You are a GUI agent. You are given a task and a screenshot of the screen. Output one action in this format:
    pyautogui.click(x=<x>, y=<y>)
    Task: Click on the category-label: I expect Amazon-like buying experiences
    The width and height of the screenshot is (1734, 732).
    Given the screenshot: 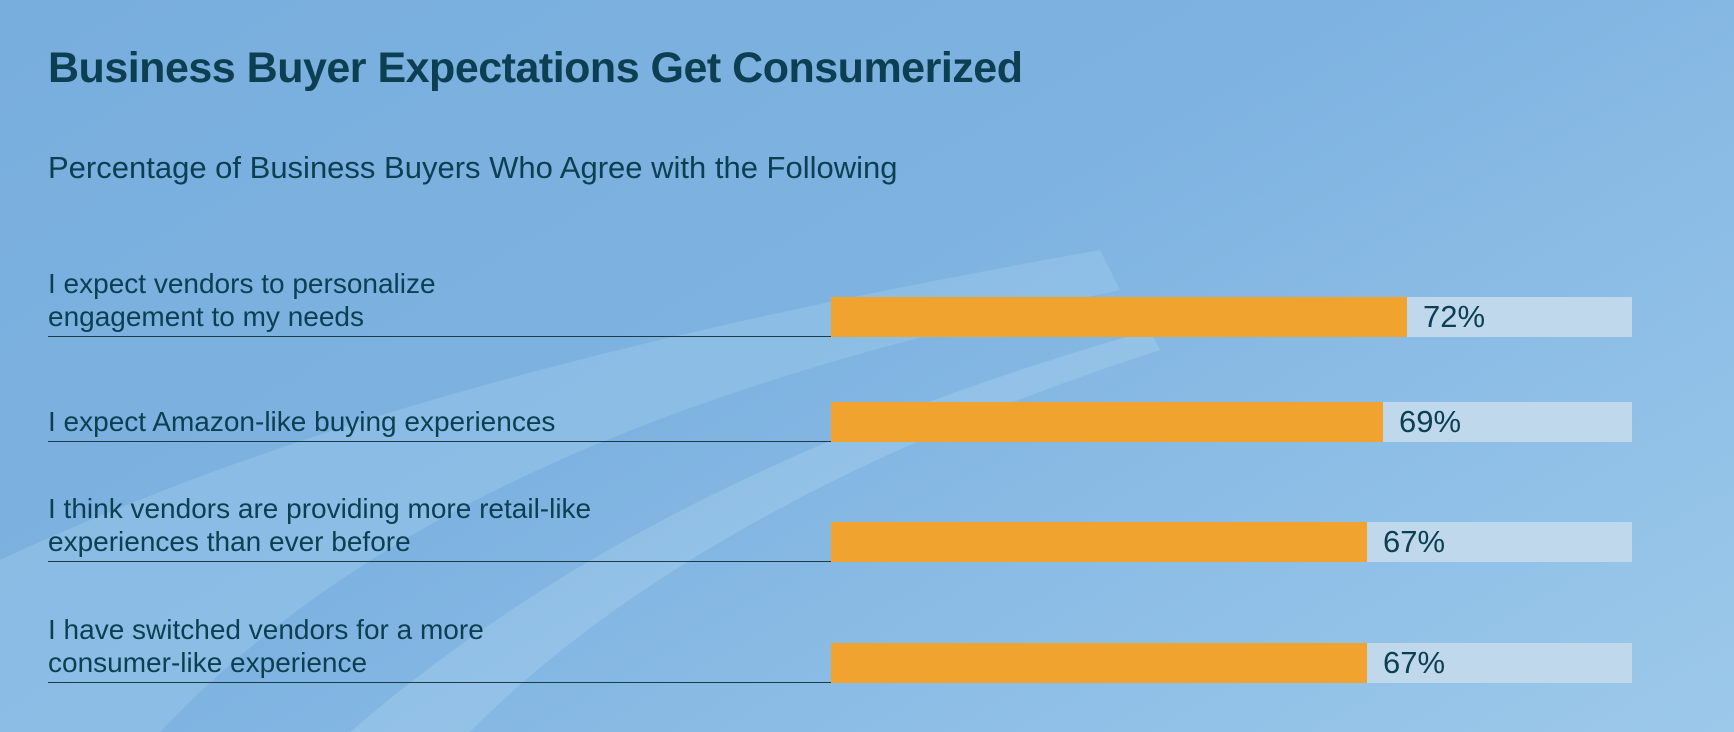 What is the action you would take?
    pyautogui.click(x=302, y=421)
    